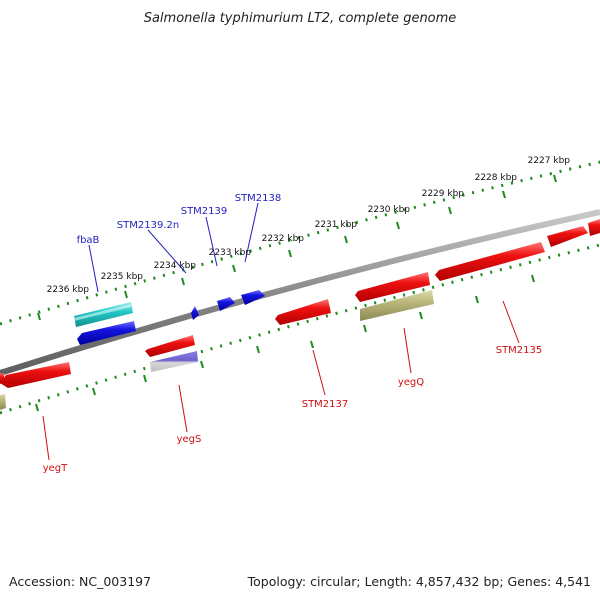  What do you see at coordinates (411, 382) in the screenshot?
I see `gene-label-yegQ: yegQ` at bounding box center [411, 382].